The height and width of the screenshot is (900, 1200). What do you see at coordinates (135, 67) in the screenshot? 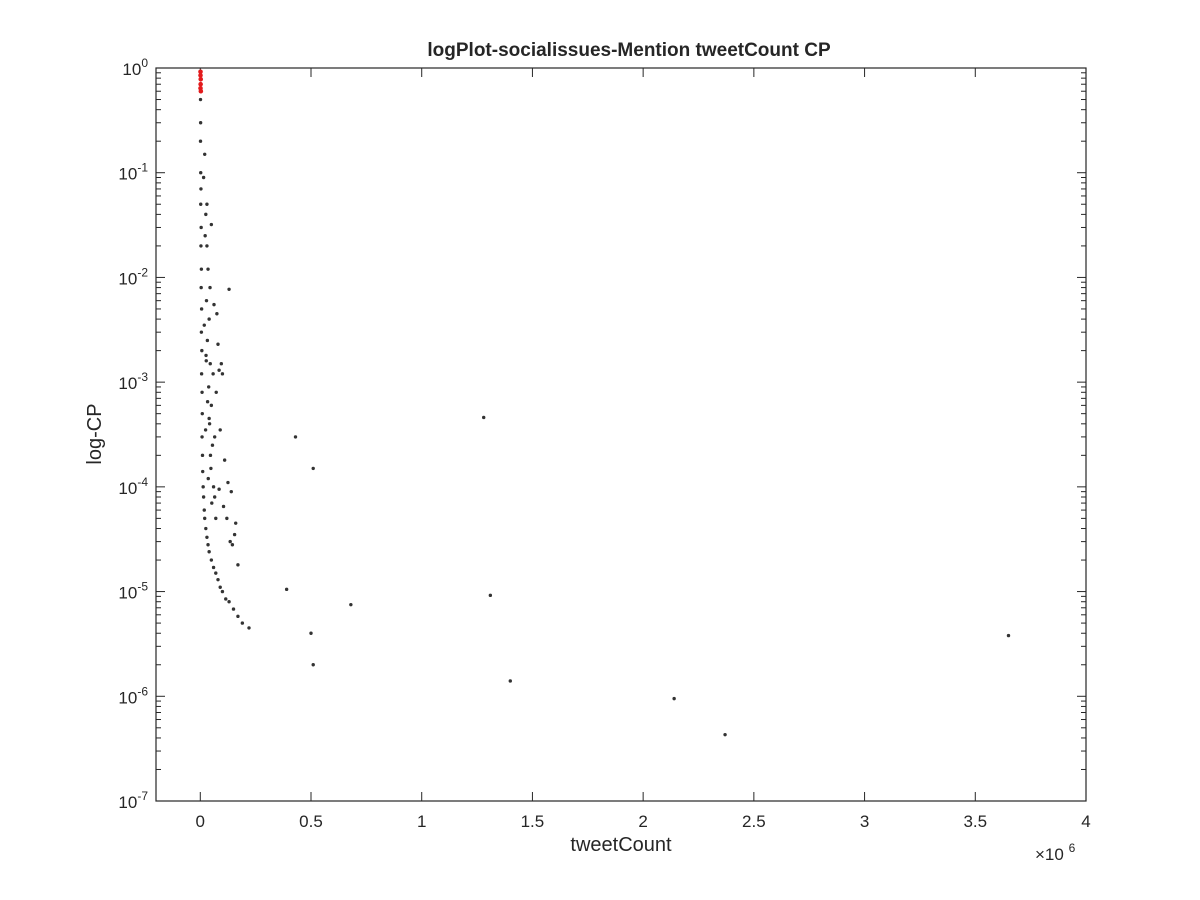
I see `y-tick-label: 10⁰` at bounding box center [135, 67].